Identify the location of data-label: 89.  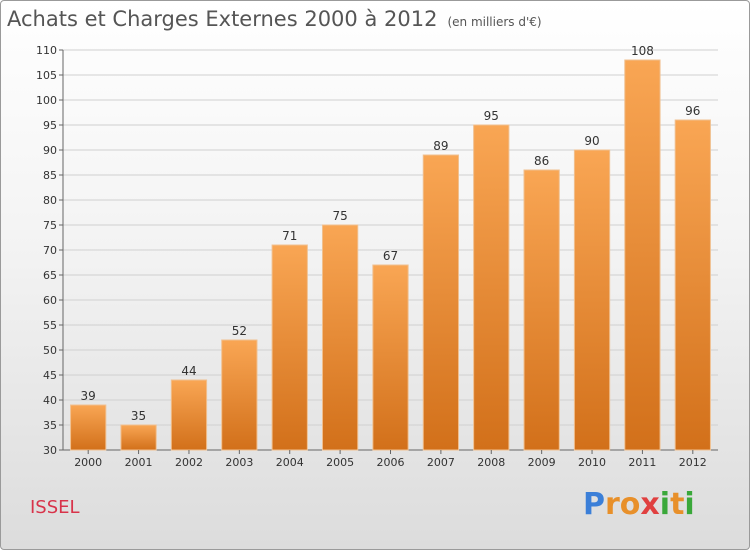
(440, 146).